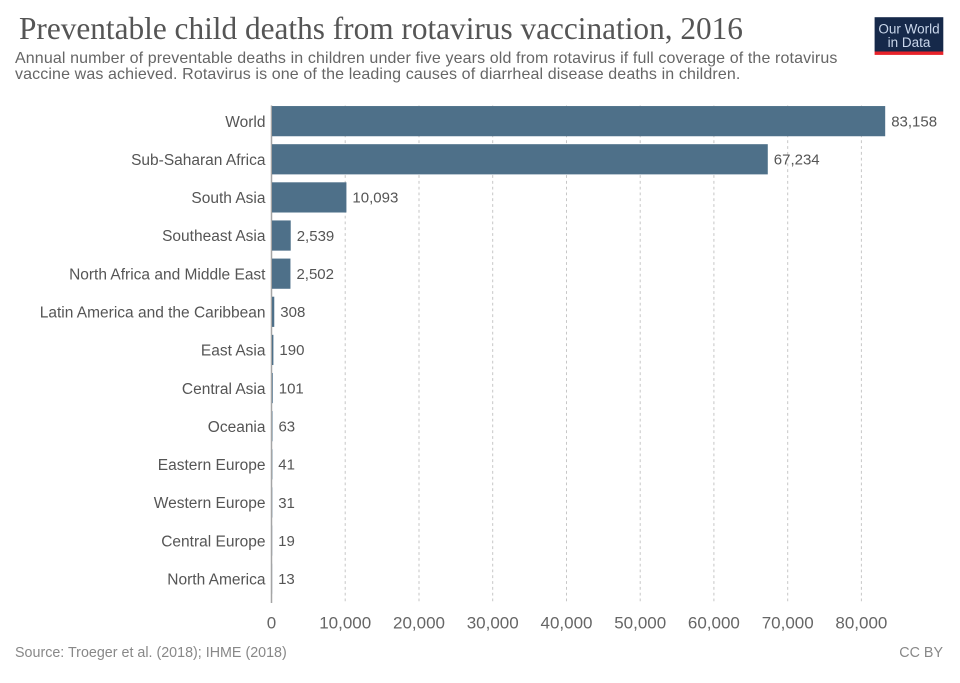  Describe the element at coordinates (167, 274) in the screenshot. I see `svg-text: North Africa and Middle East` at that location.